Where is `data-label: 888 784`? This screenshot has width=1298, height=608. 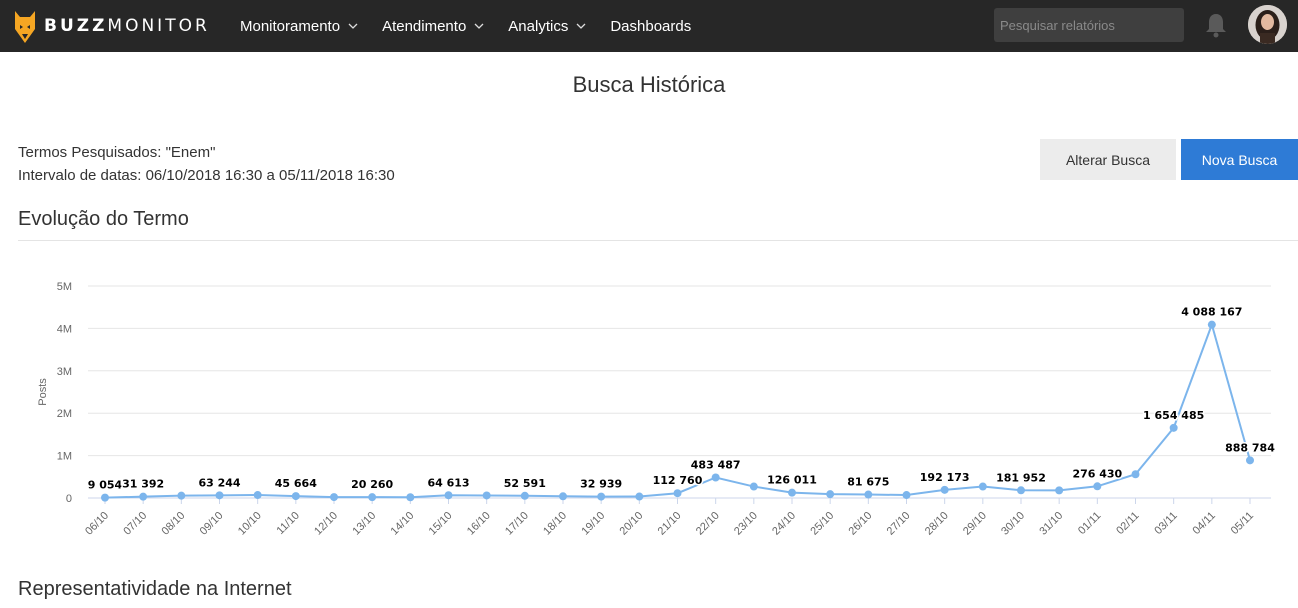 data-label: 888 784 is located at coordinates (1250, 447).